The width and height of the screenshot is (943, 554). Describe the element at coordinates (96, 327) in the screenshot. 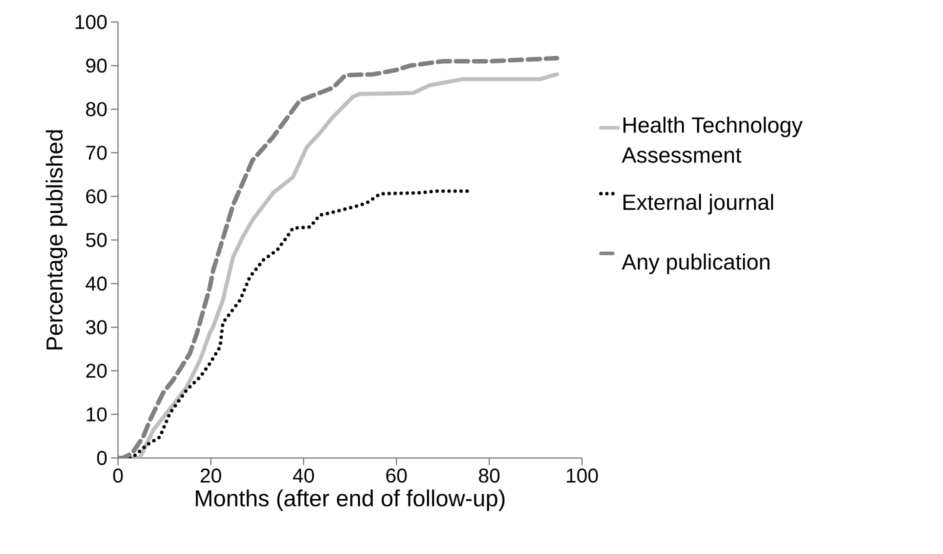

I see `y-tick-label: 30` at that location.